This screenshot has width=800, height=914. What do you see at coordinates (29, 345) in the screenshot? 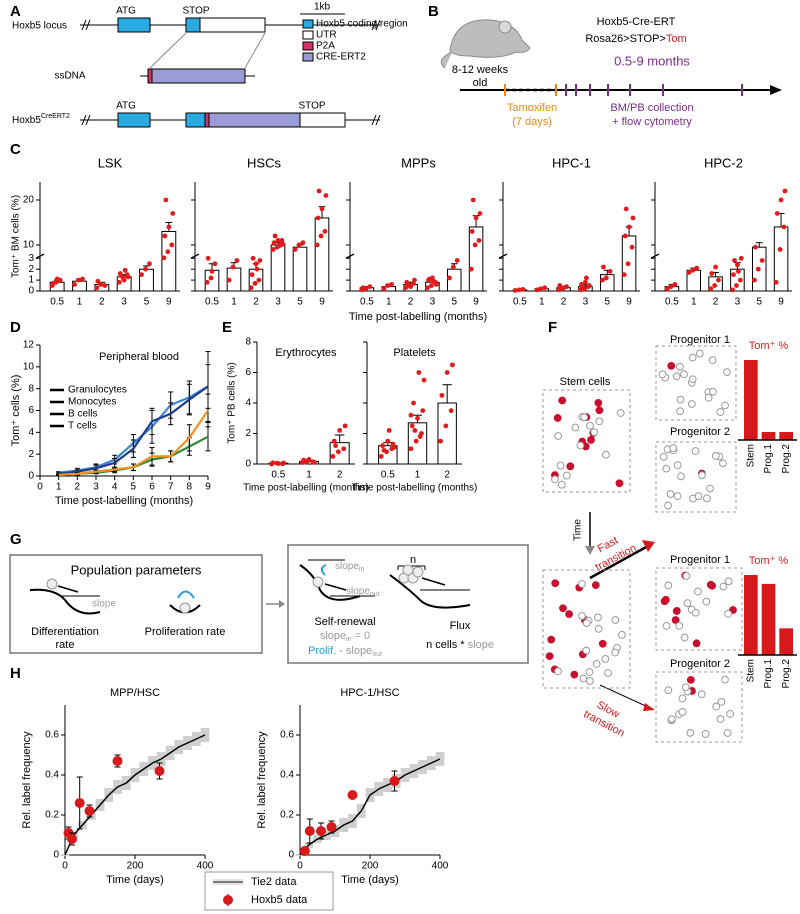
I see `y-tick-label: 12` at bounding box center [29, 345].